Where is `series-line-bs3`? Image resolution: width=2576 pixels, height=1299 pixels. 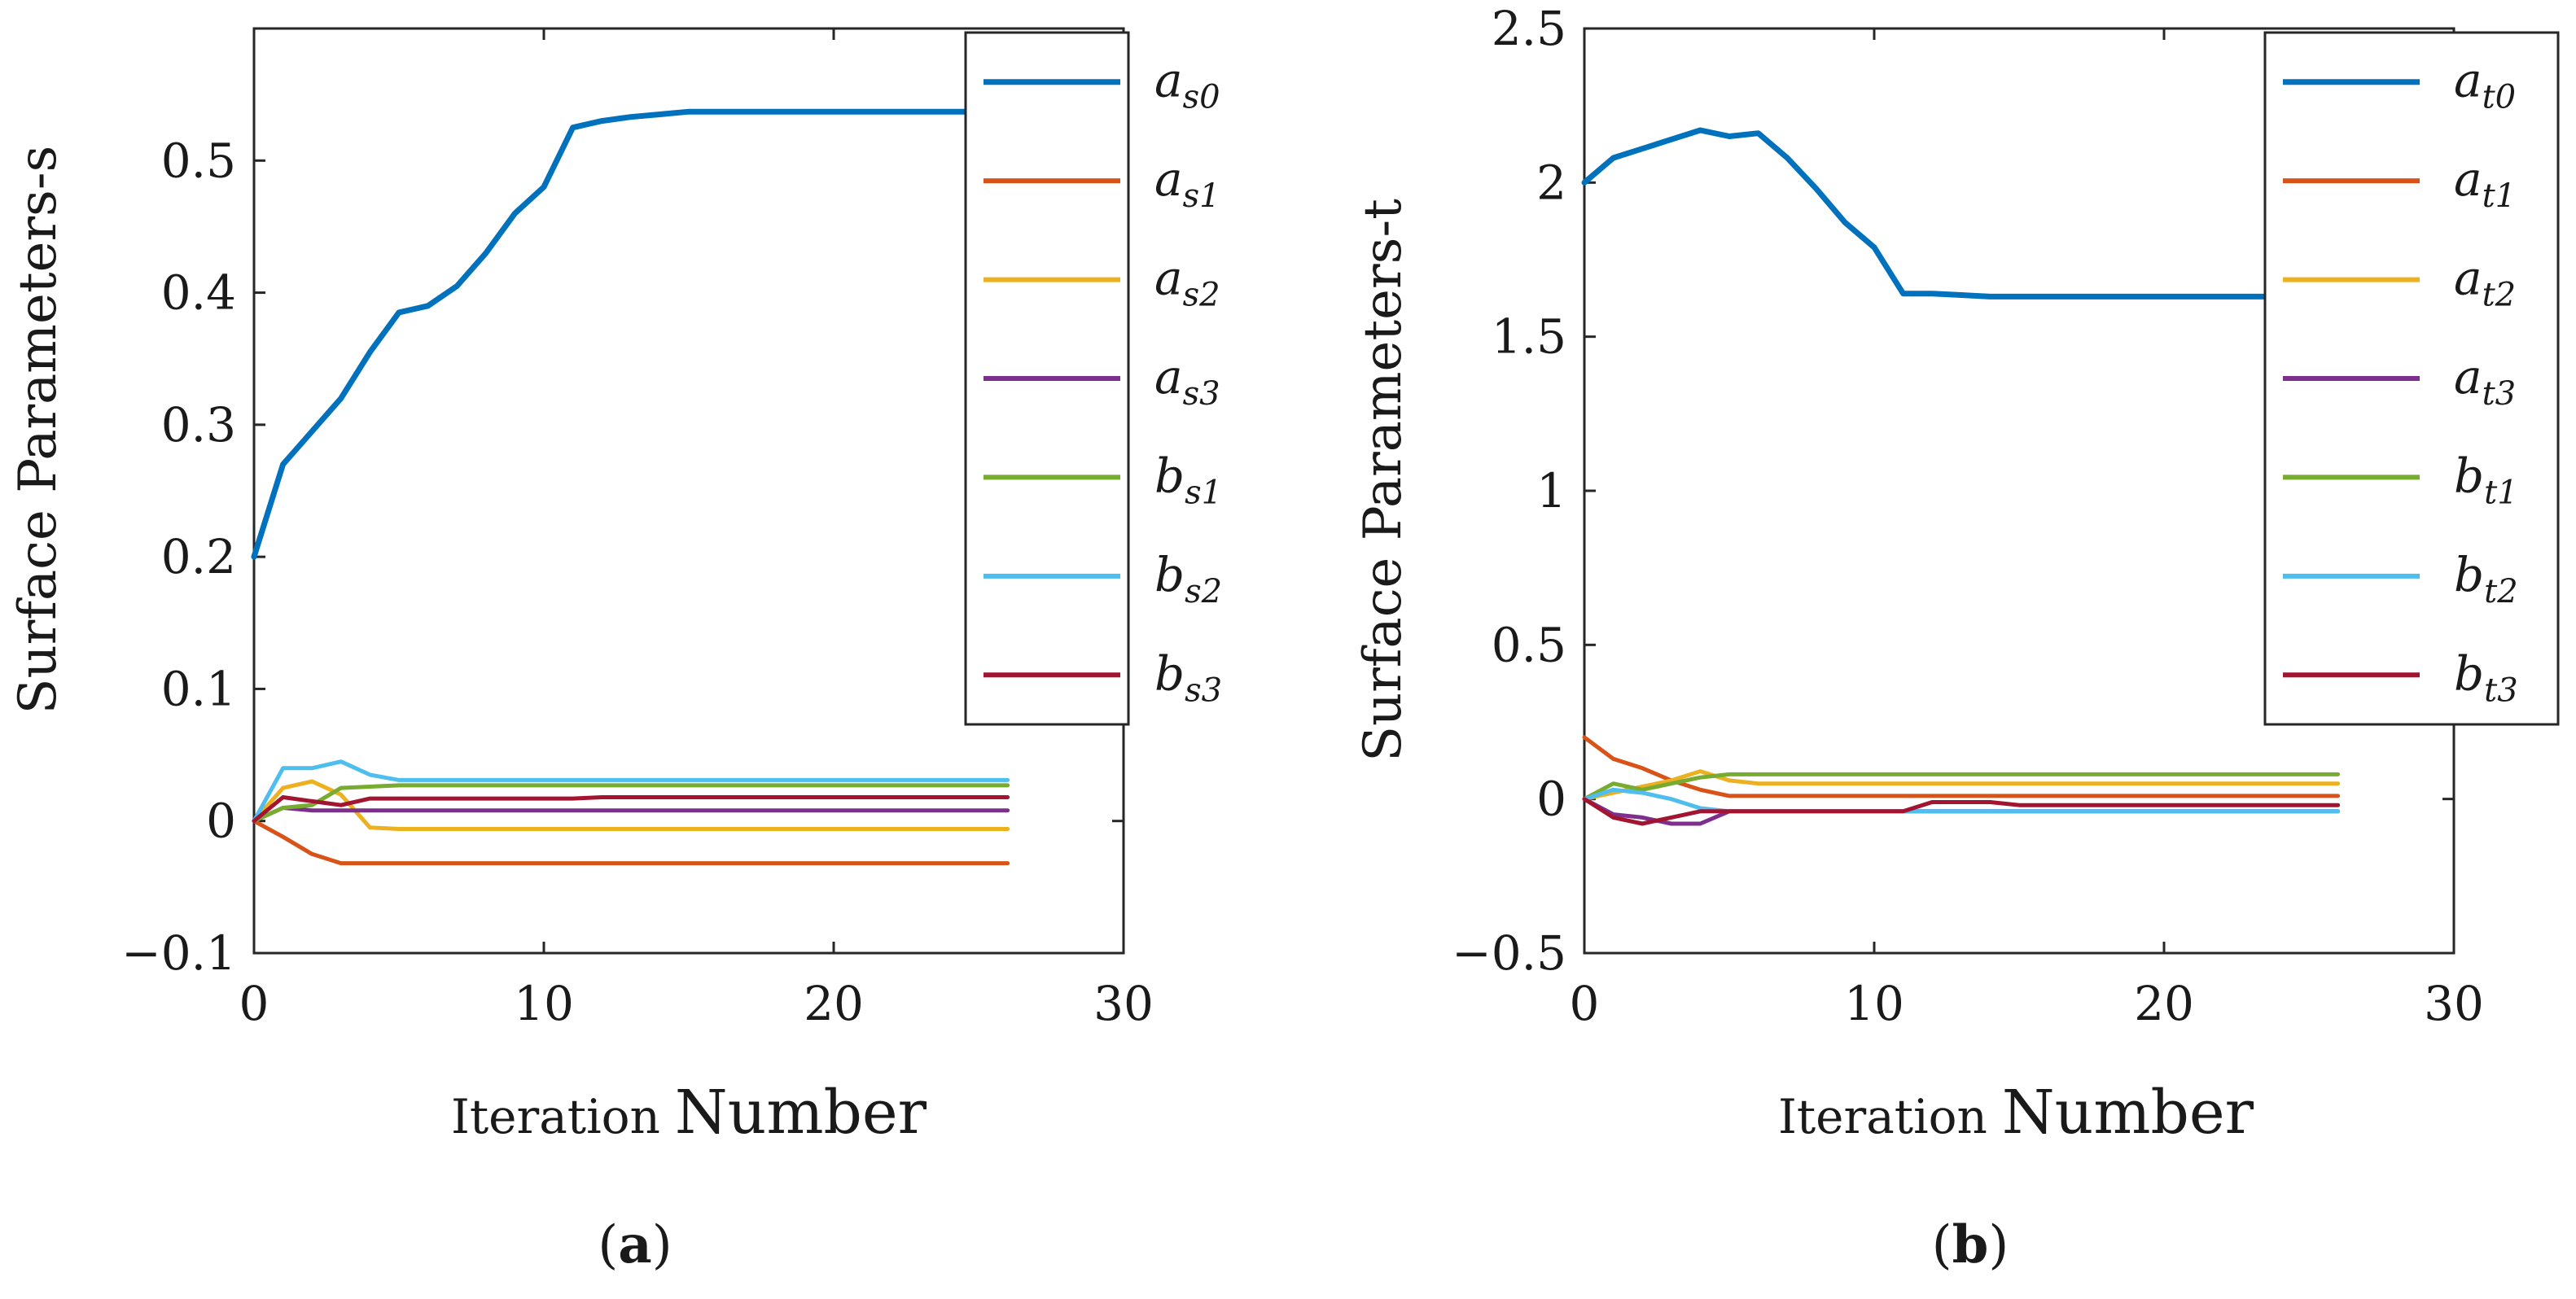
series-line-bs3 is located at coordinates (631, 809).